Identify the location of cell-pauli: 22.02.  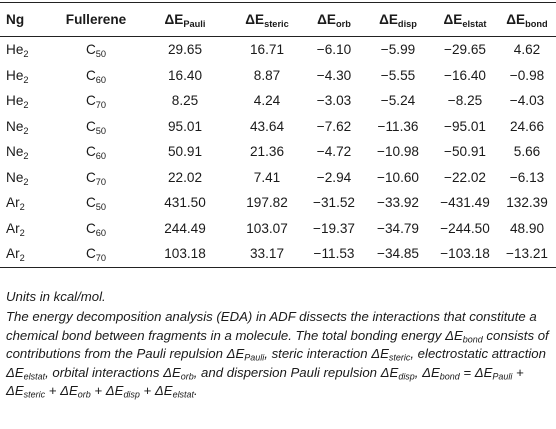
(185, 177).